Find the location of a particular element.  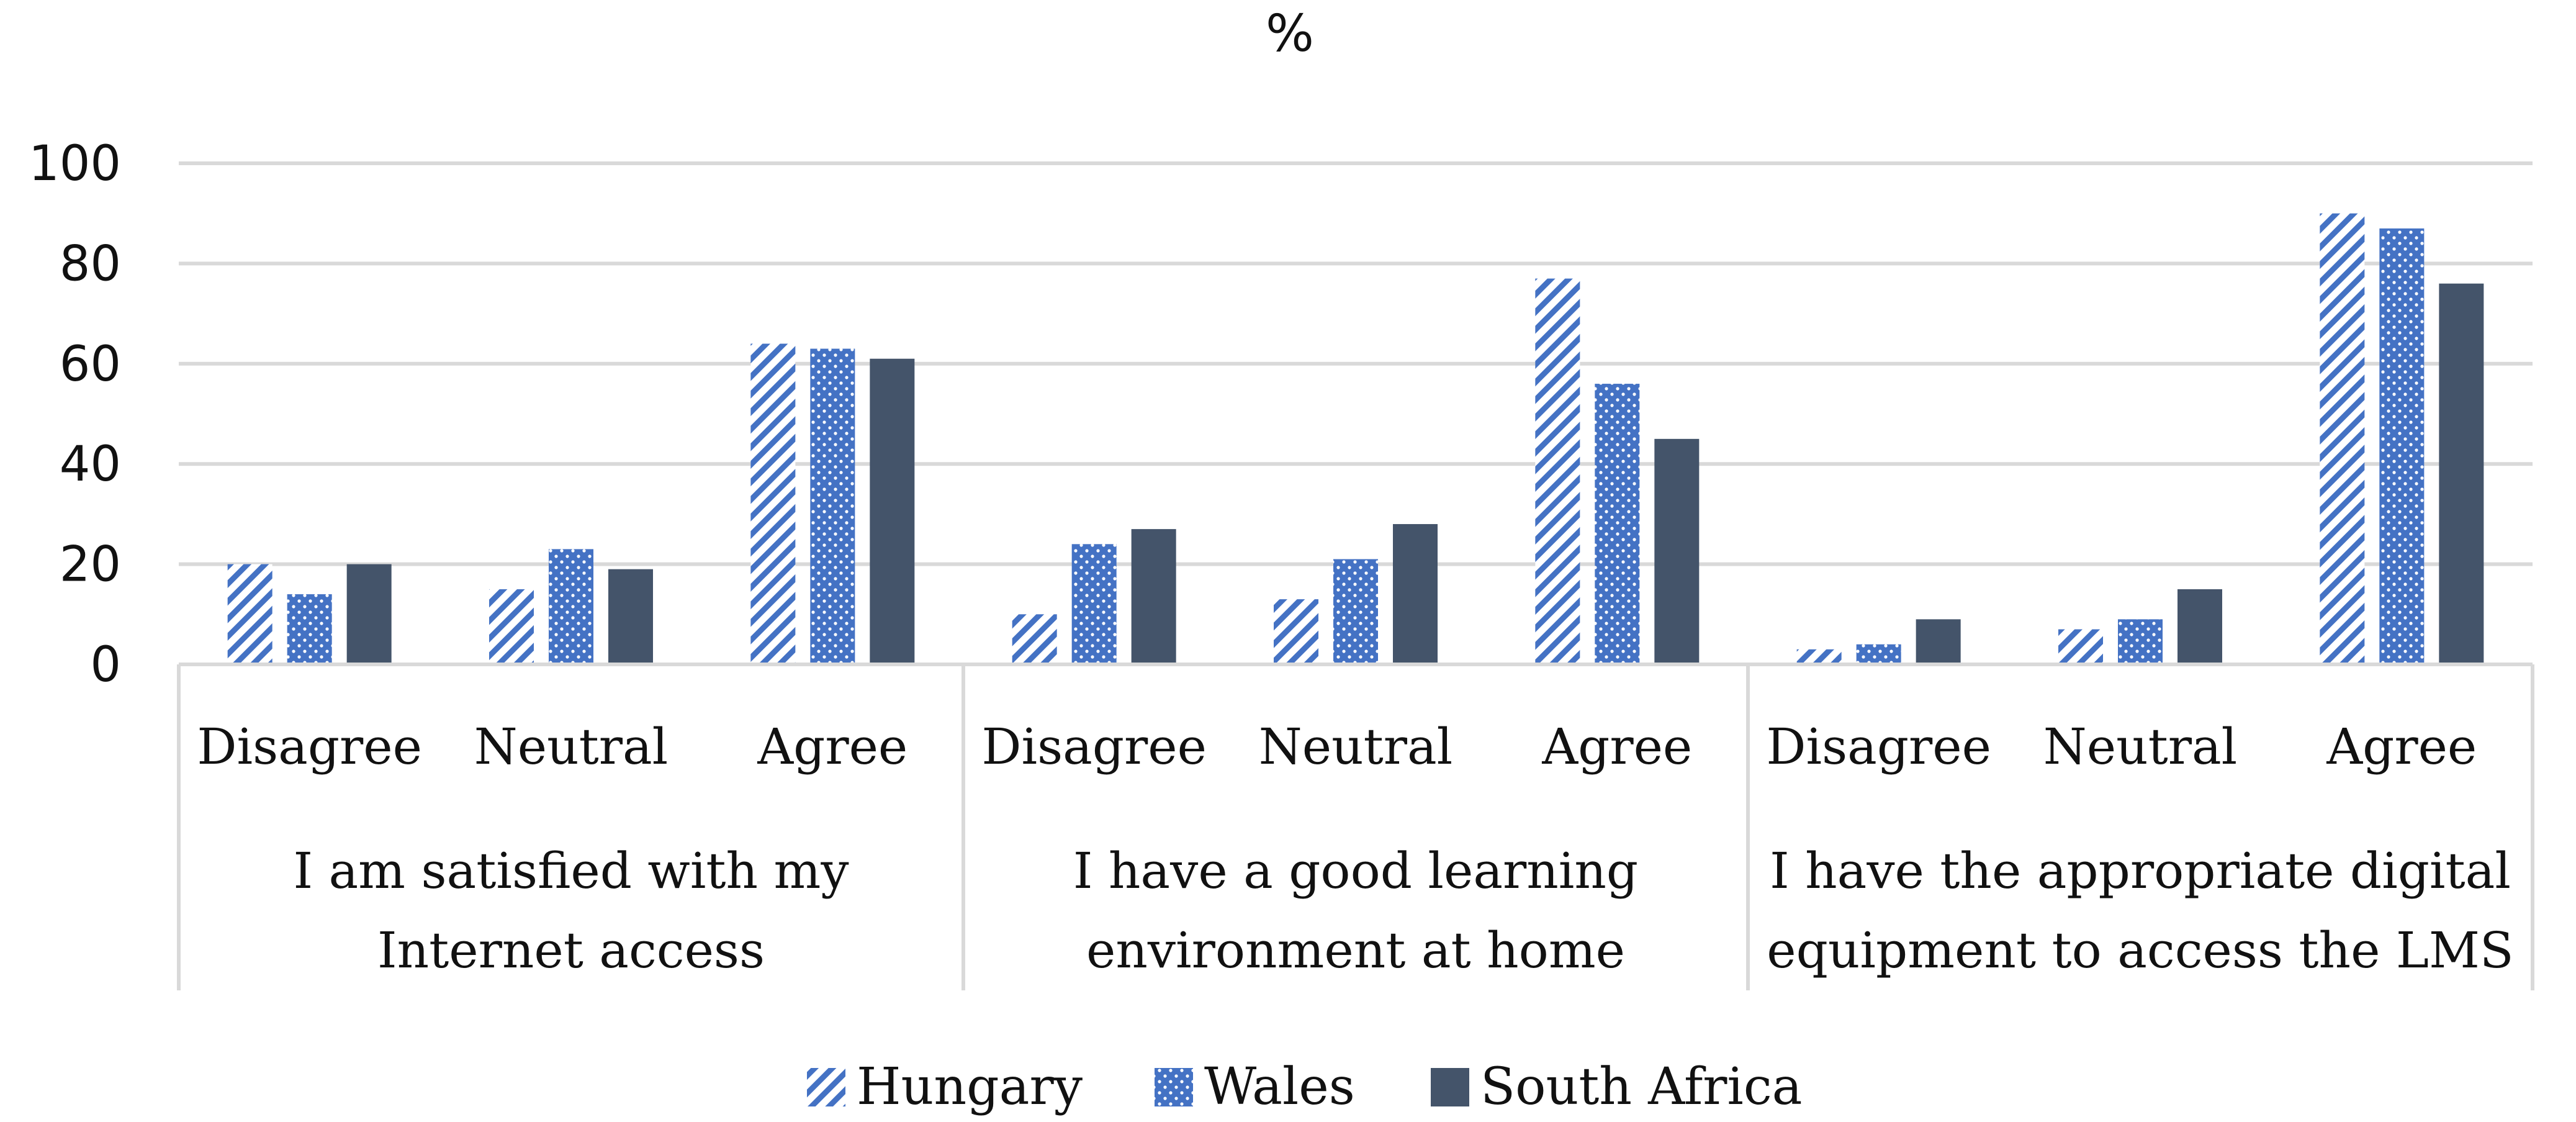

legend-label-wales: Wales is located at coordinates (1279, 1087).